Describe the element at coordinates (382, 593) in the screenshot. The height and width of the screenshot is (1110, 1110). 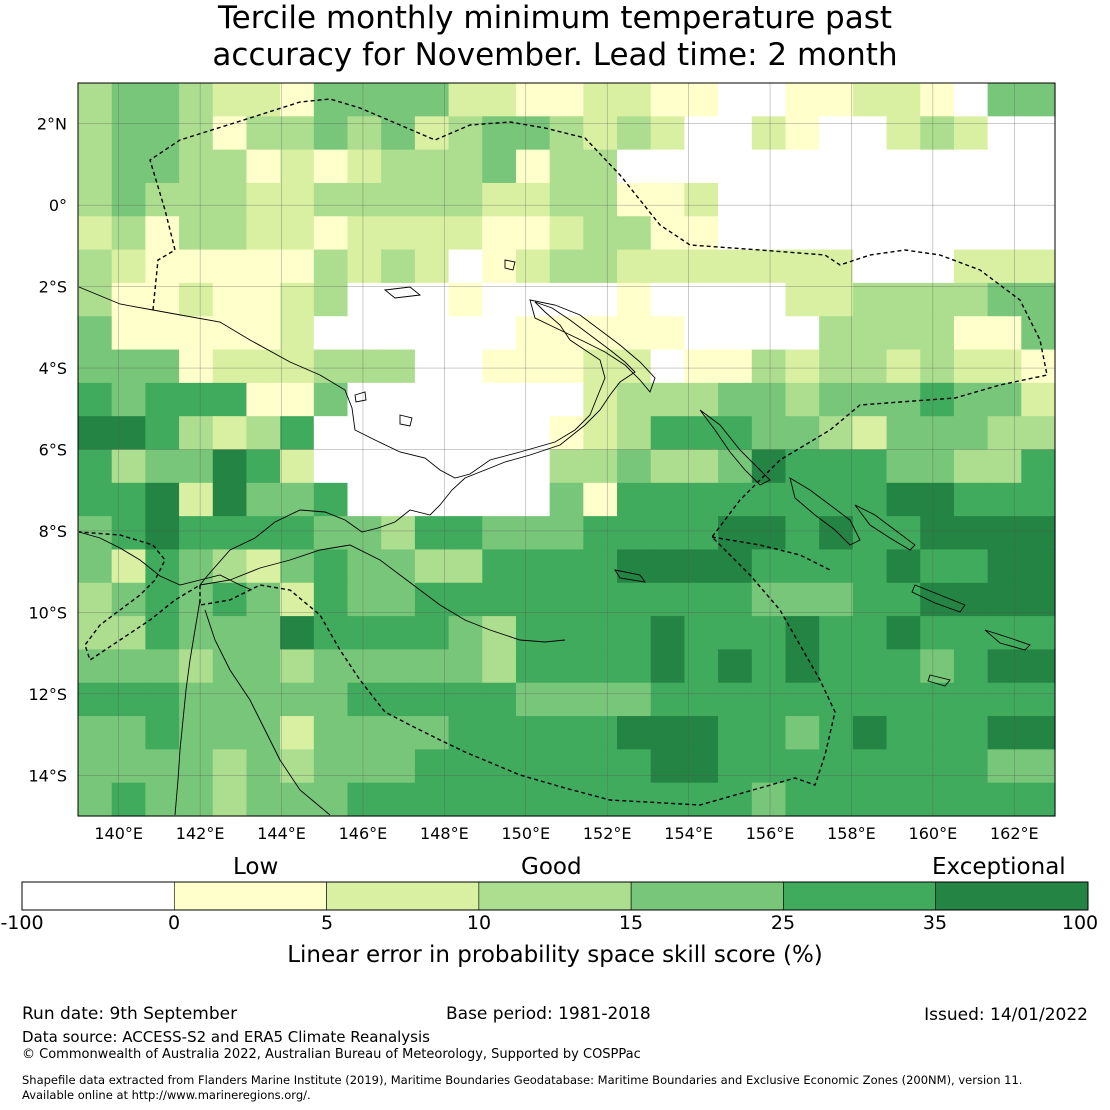
I see `torres-coast` at that location.